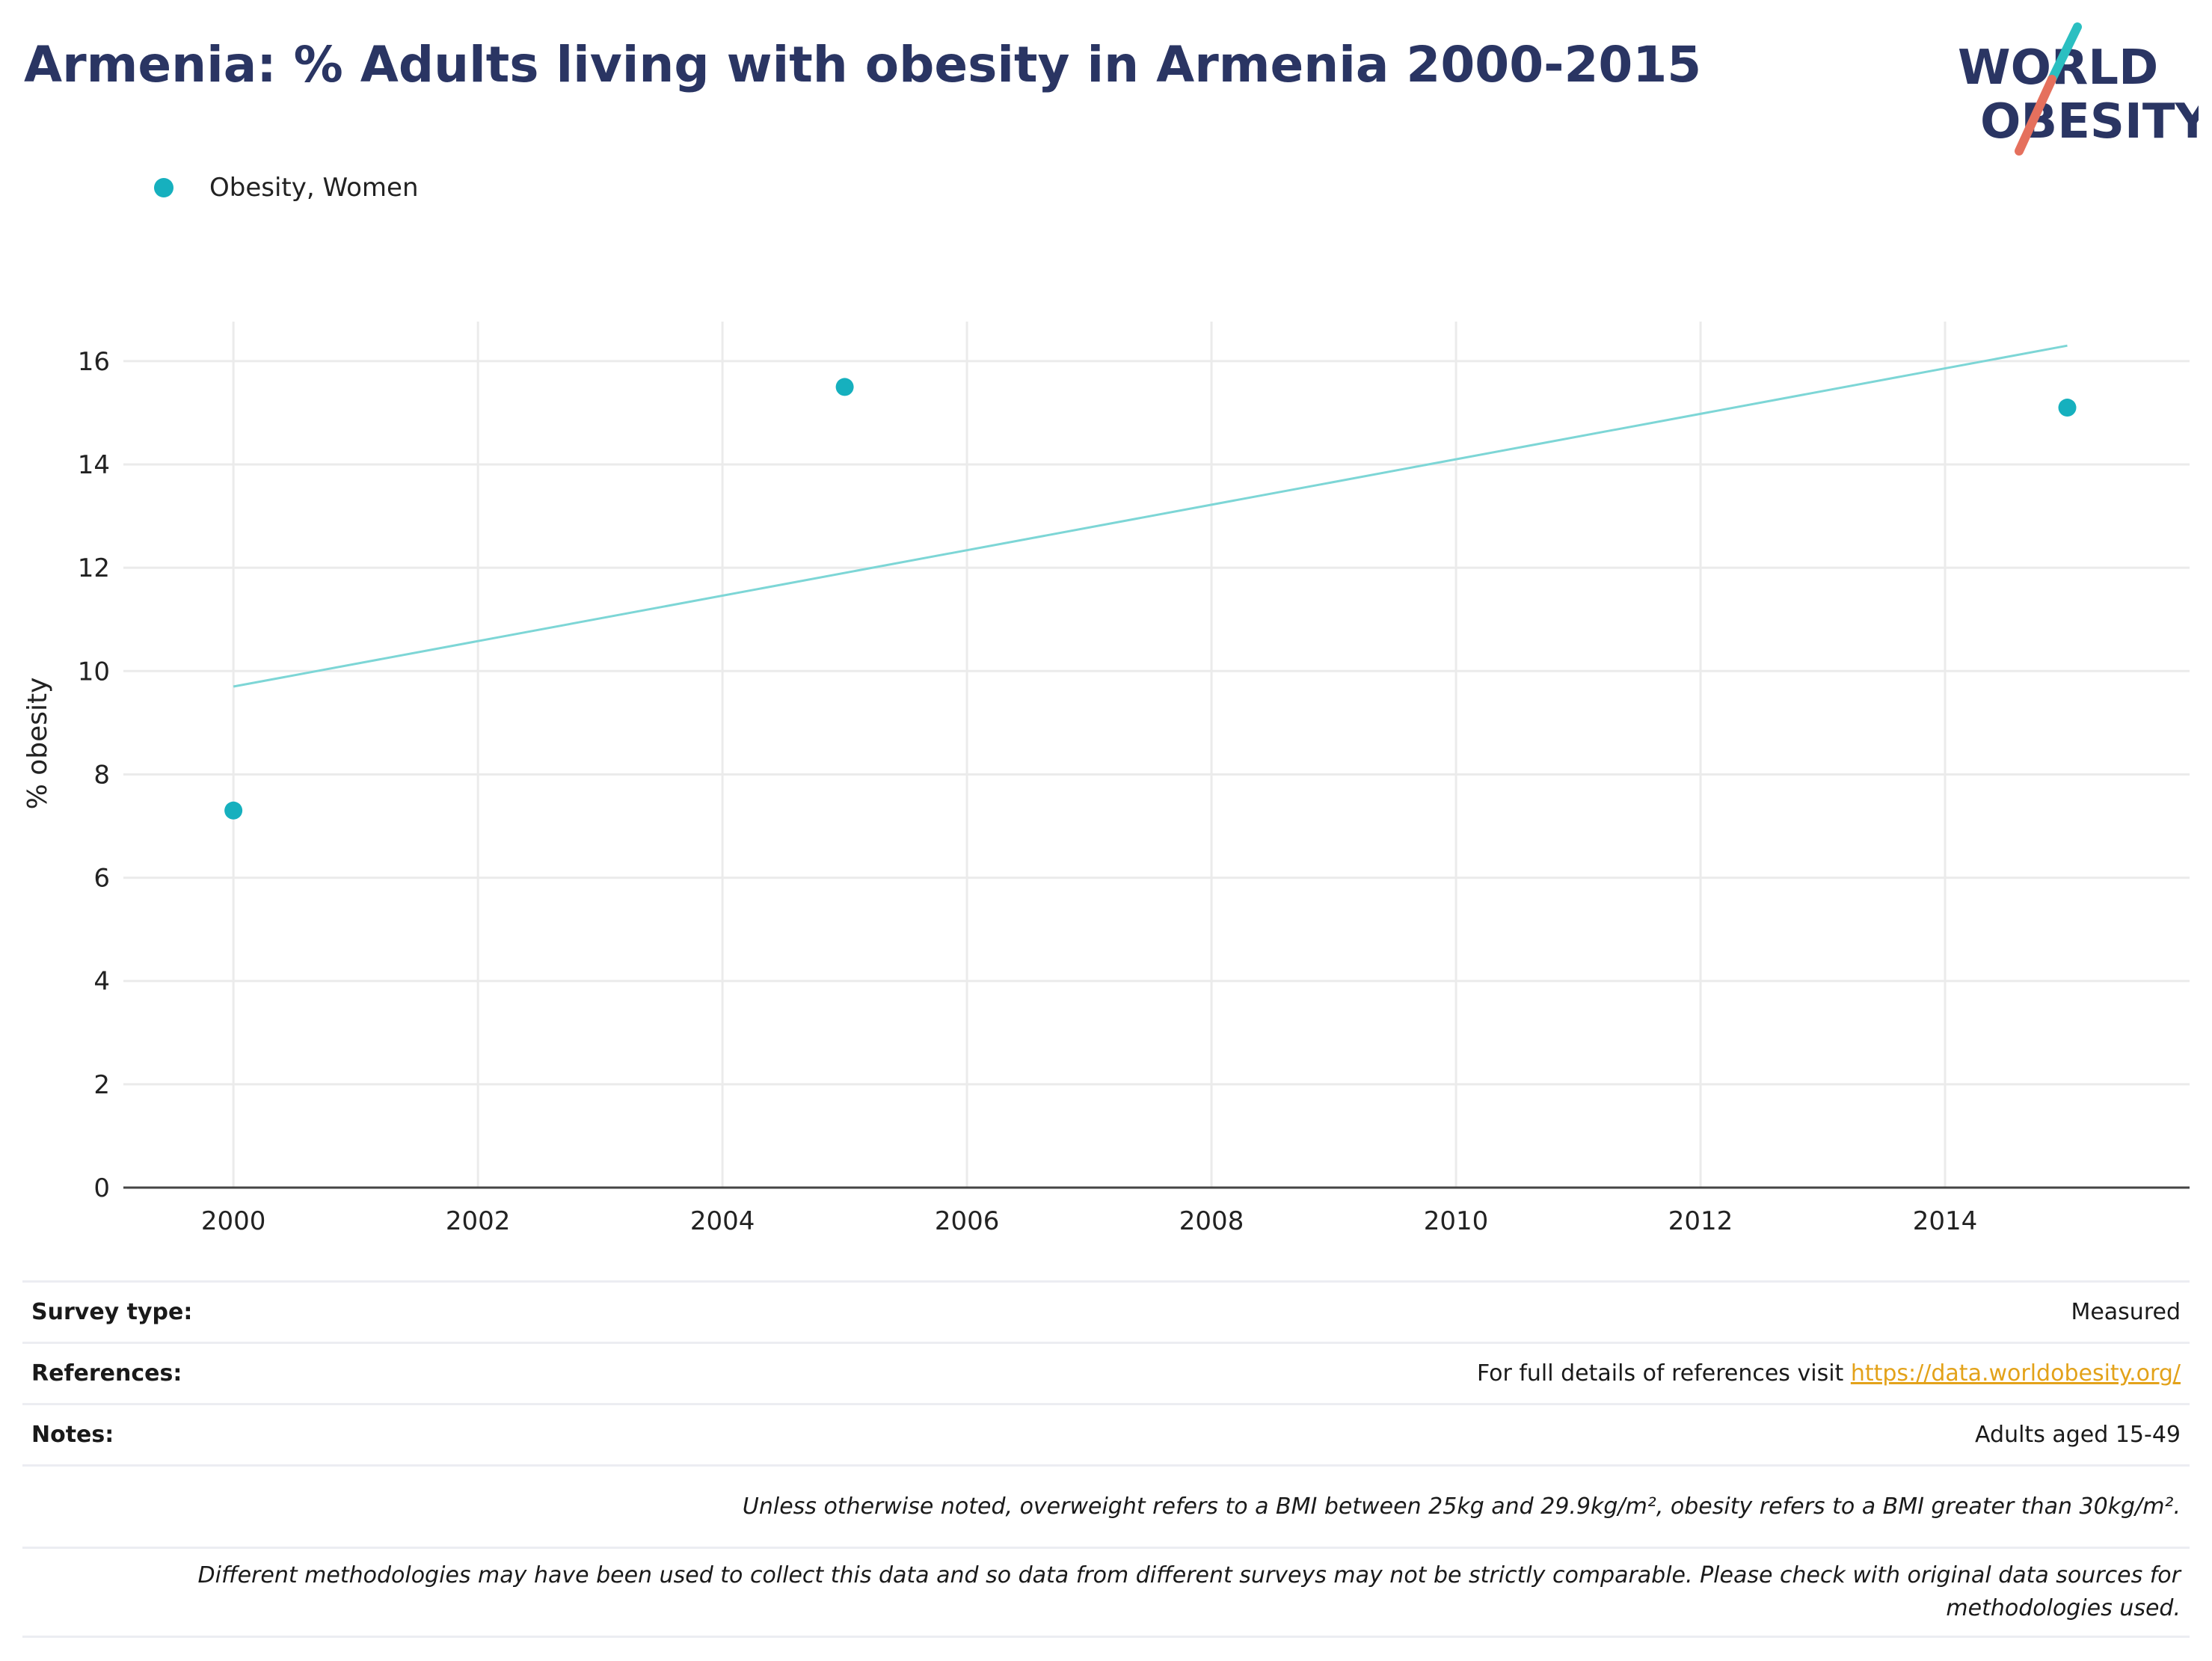  I want to click on logo-slash-red, so click(2035, 116).